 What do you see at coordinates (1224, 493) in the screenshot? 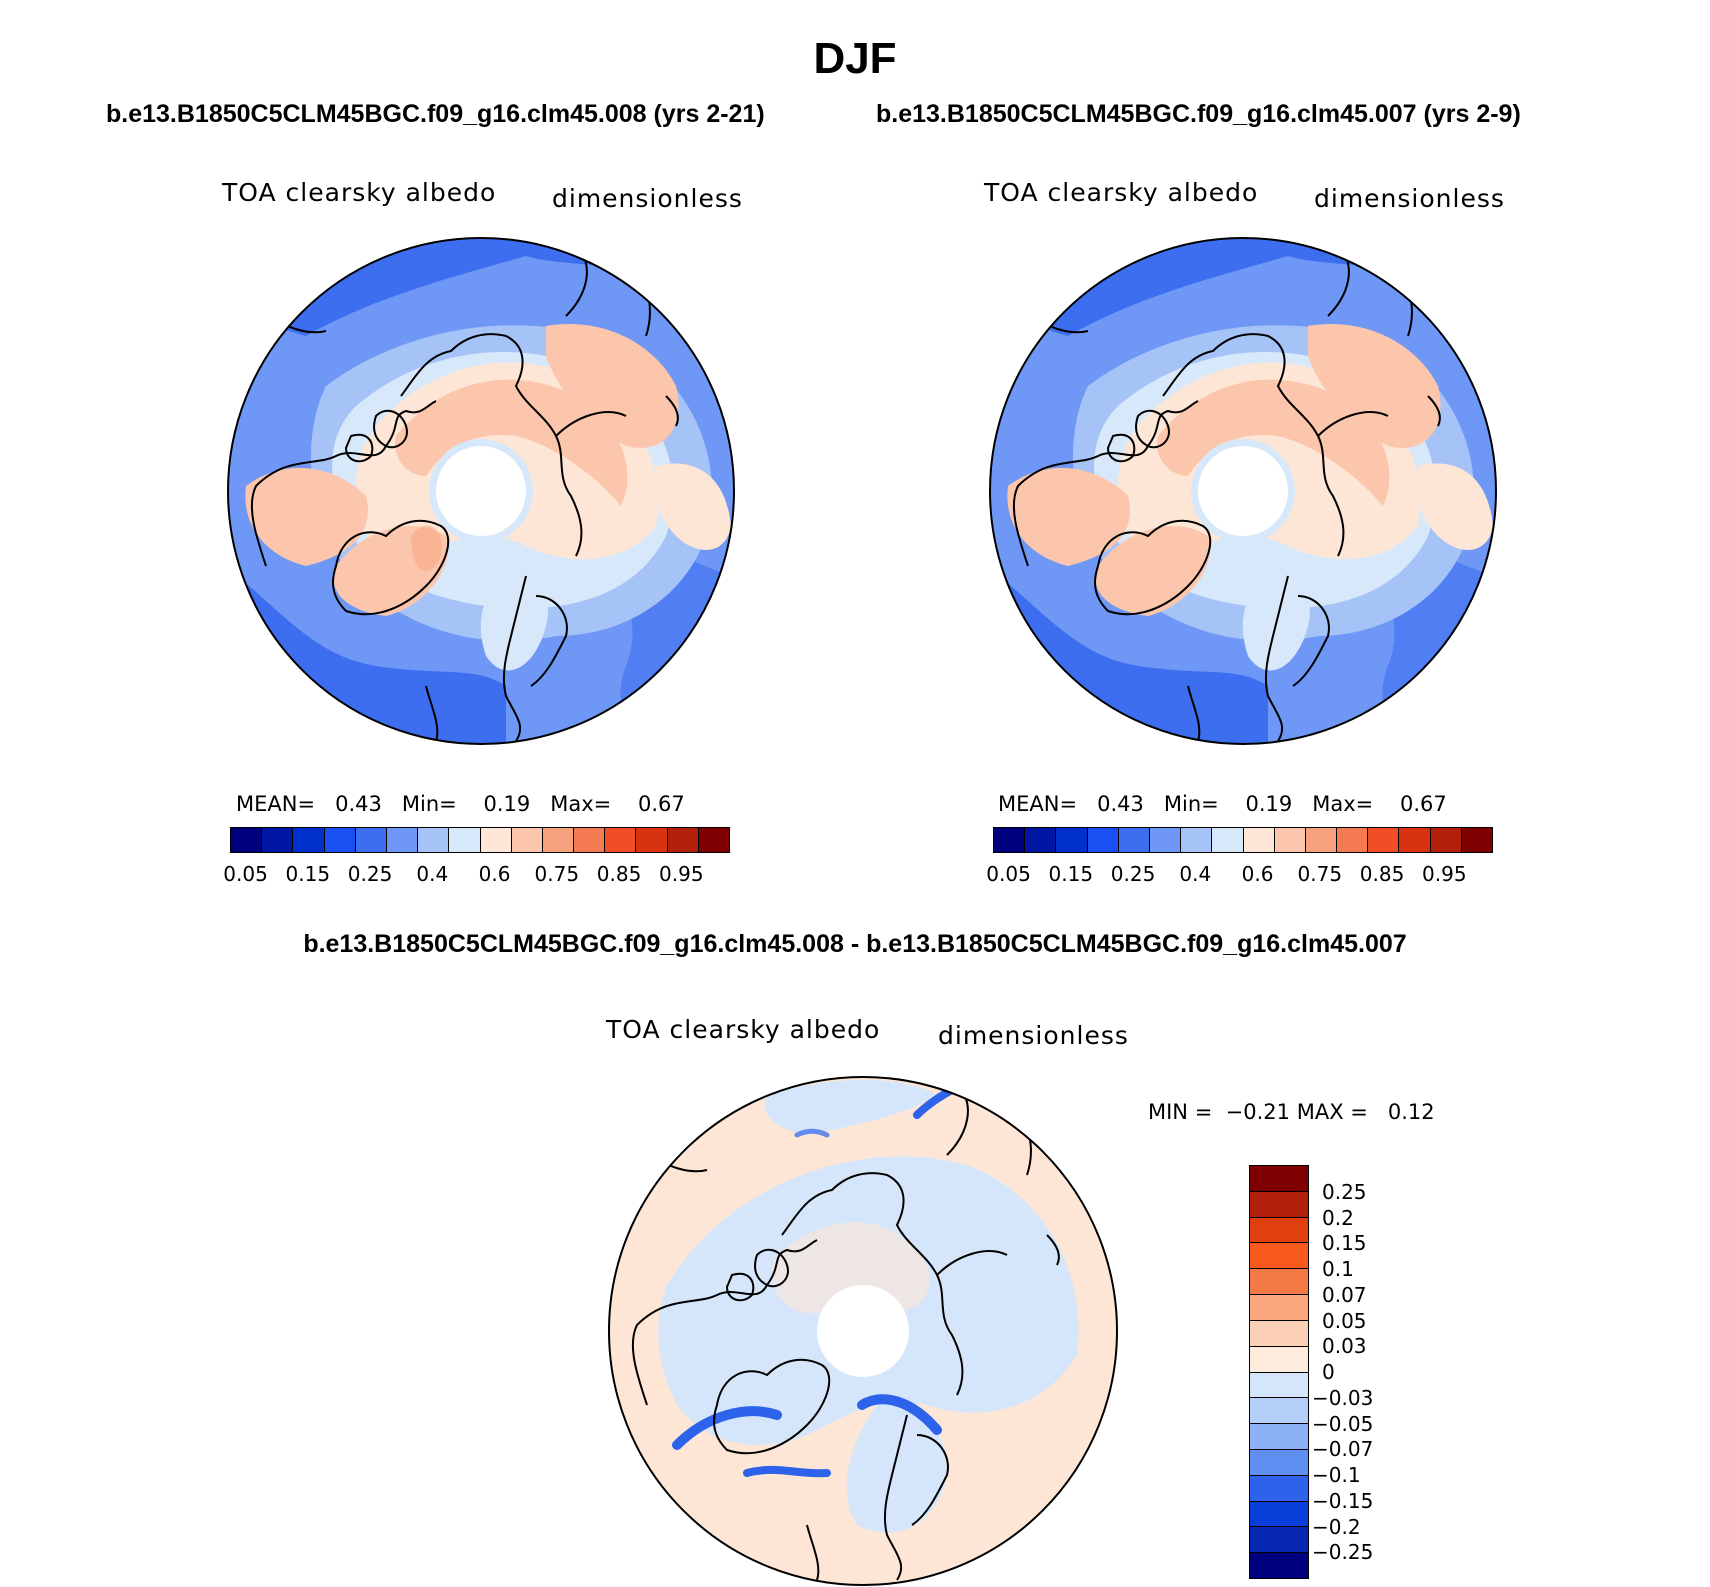
I see `coastlines-right` at bounding box center [1224, 493].